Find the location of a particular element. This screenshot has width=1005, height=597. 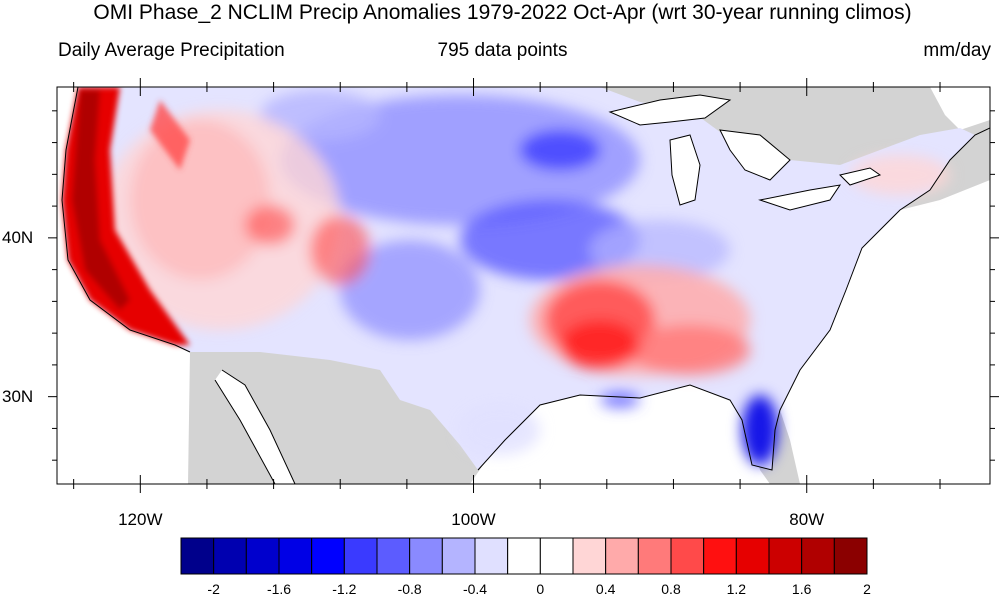

great-lakes is located at coordinates (745, 152).